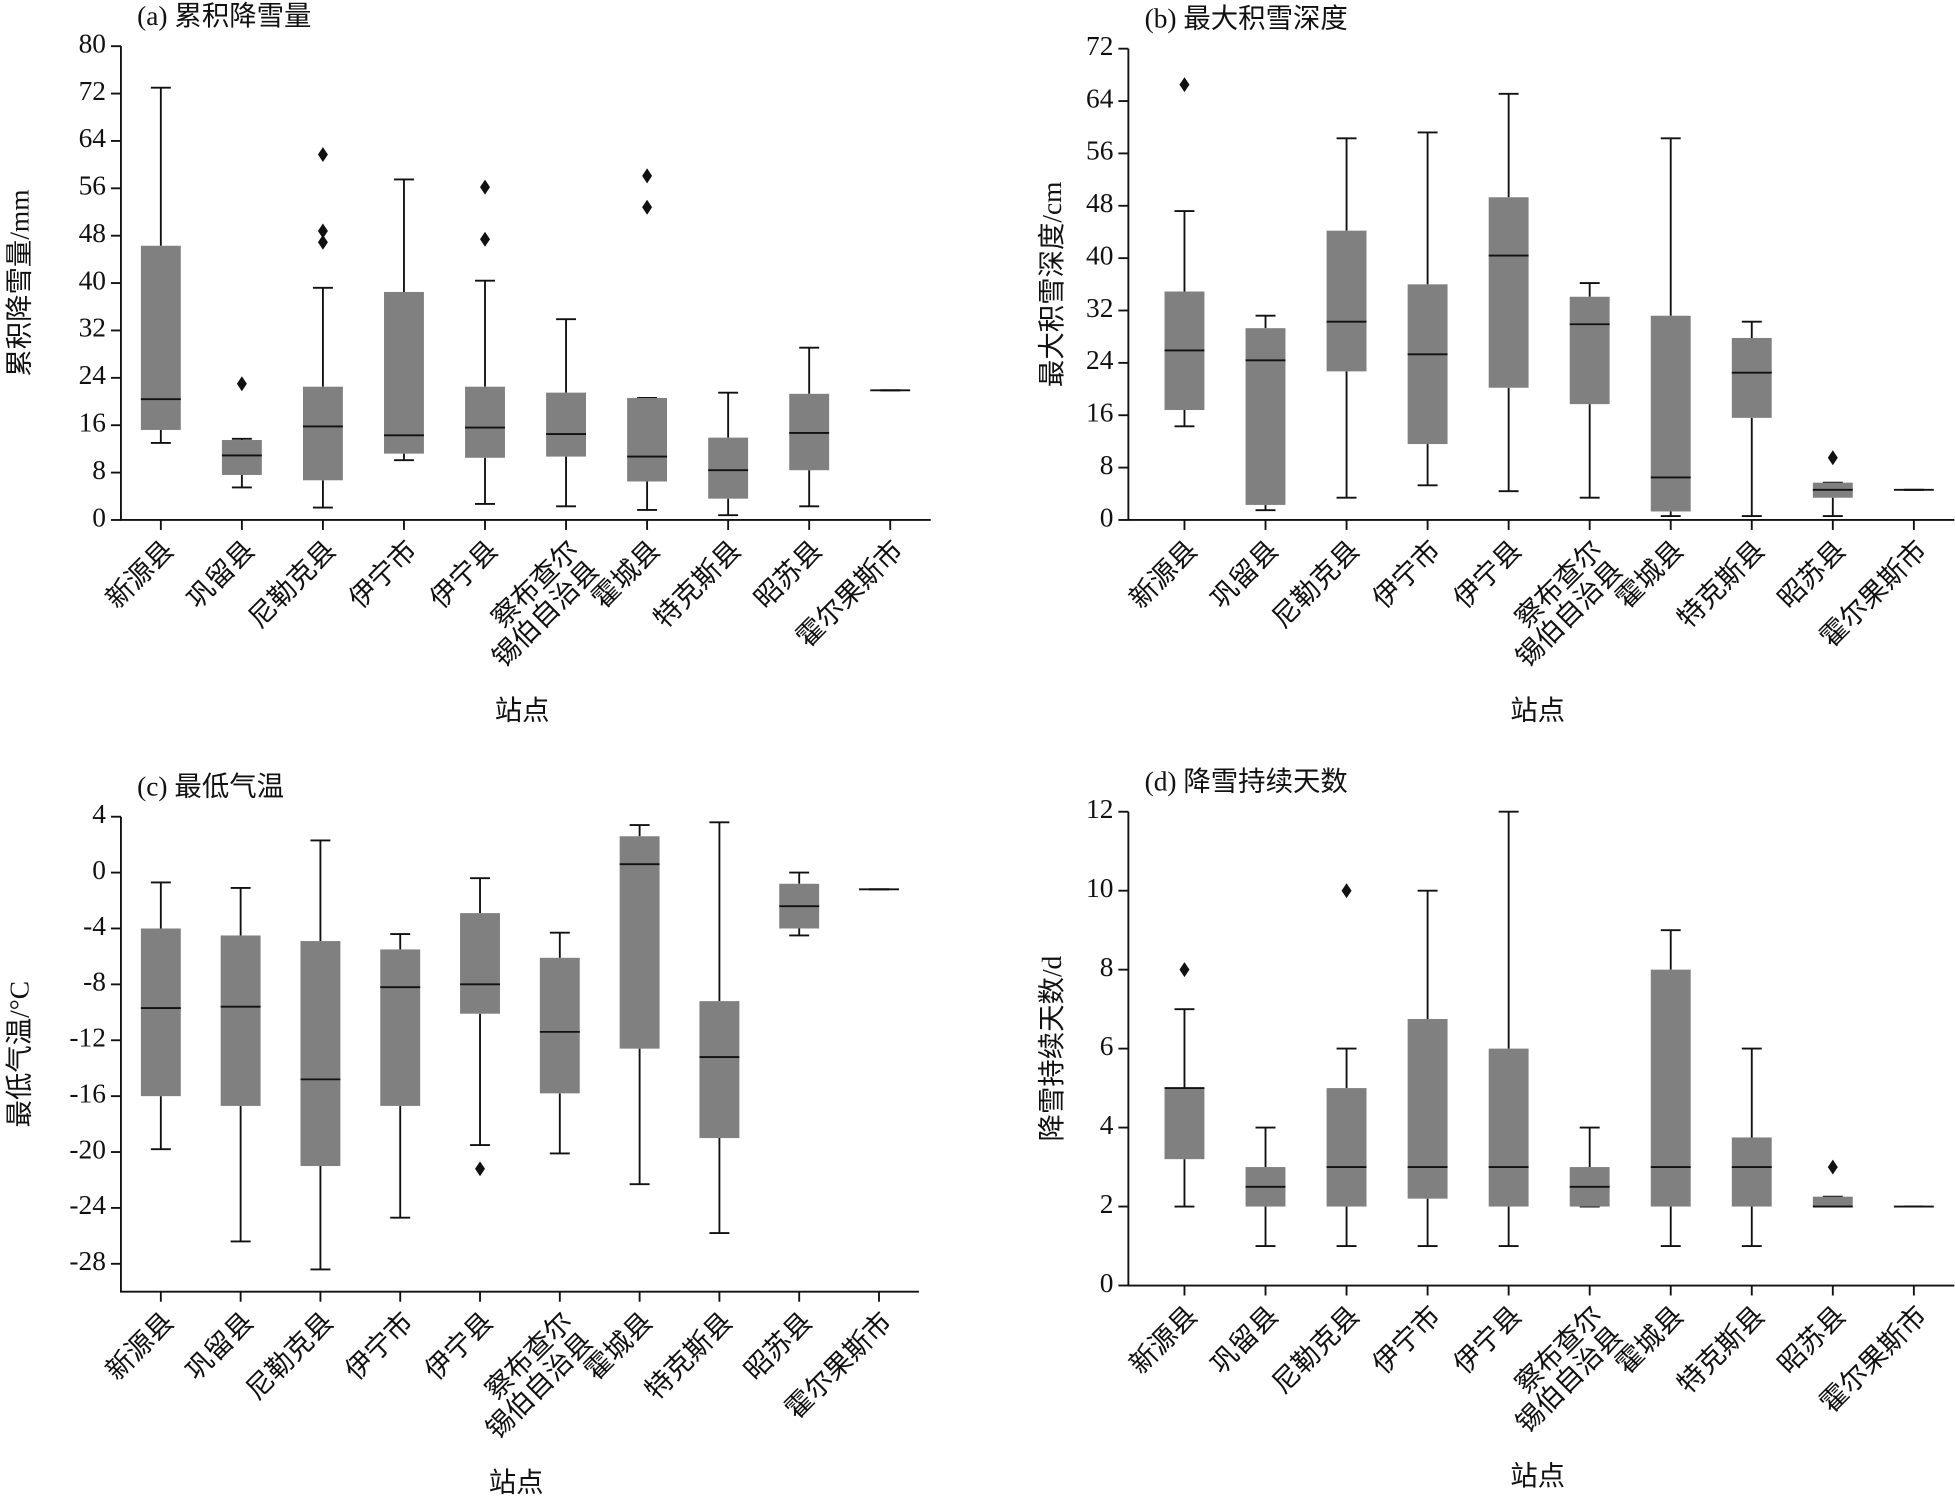  Describe the element at coordinates (1246, 782) in the screenshot. I see `panel-title: (d) 降雪持续天数` at that location.